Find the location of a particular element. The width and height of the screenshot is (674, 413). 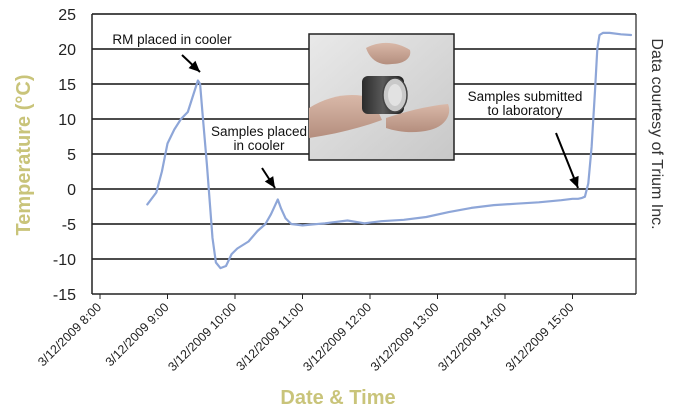

annotation-text: in cooler is located at coordinates (259, 145).